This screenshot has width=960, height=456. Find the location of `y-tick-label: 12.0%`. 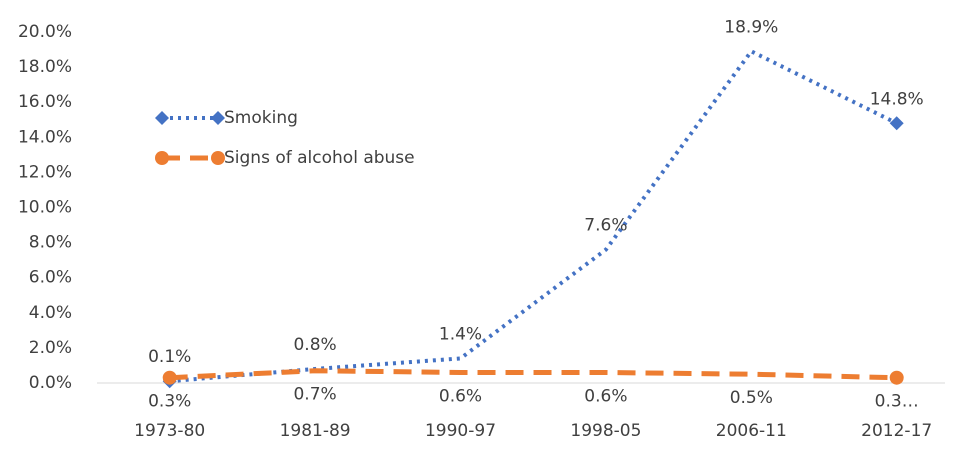

y-tick-label: 12.0% is located at coordinates (45, 172).